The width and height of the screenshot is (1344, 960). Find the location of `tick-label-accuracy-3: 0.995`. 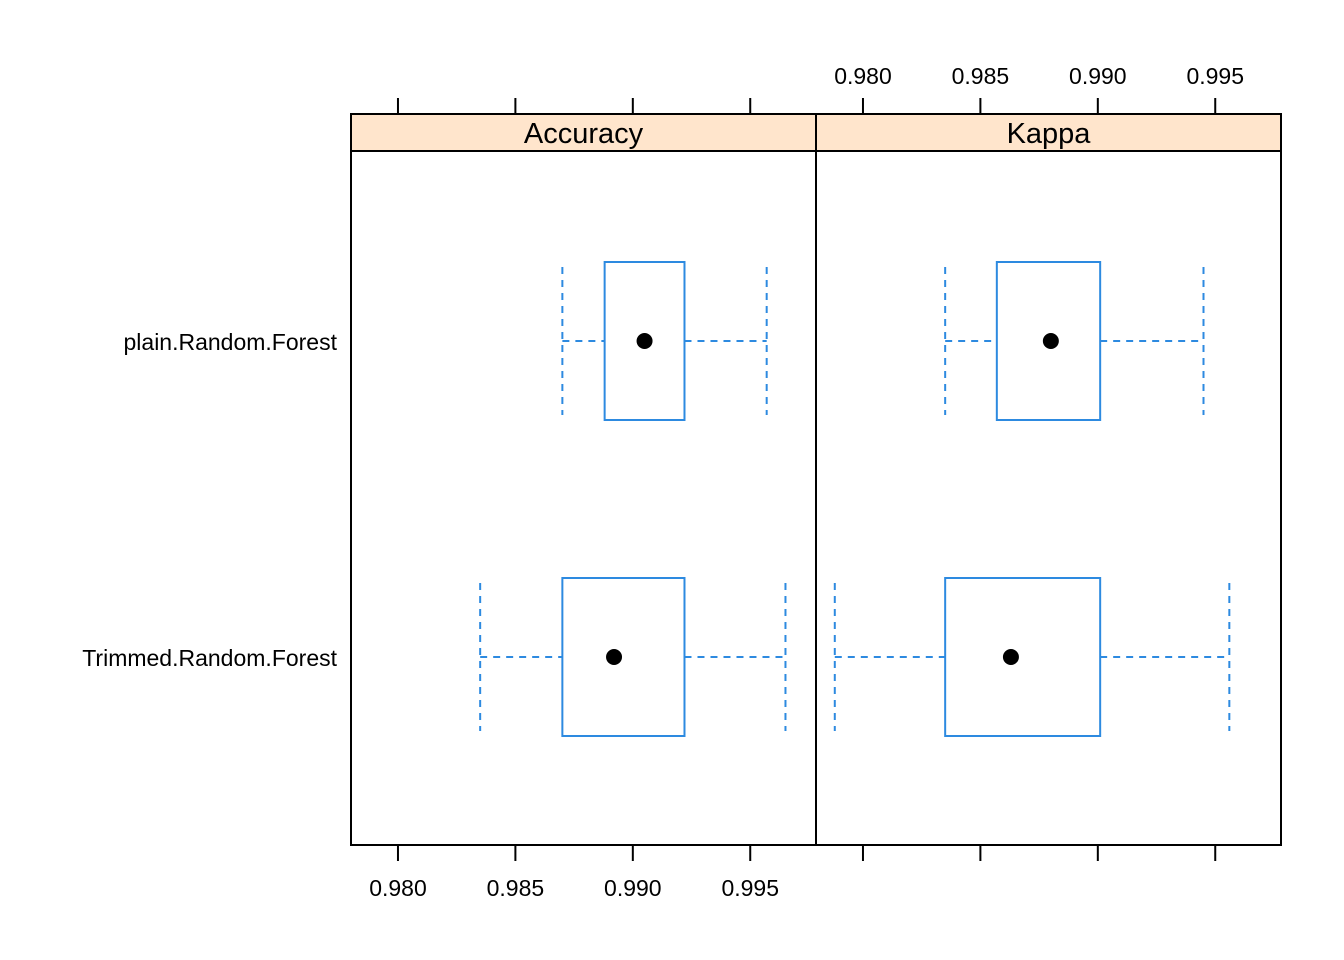

tick-label-accuracy-3: 0.995 is located at coordinates (750, 888).